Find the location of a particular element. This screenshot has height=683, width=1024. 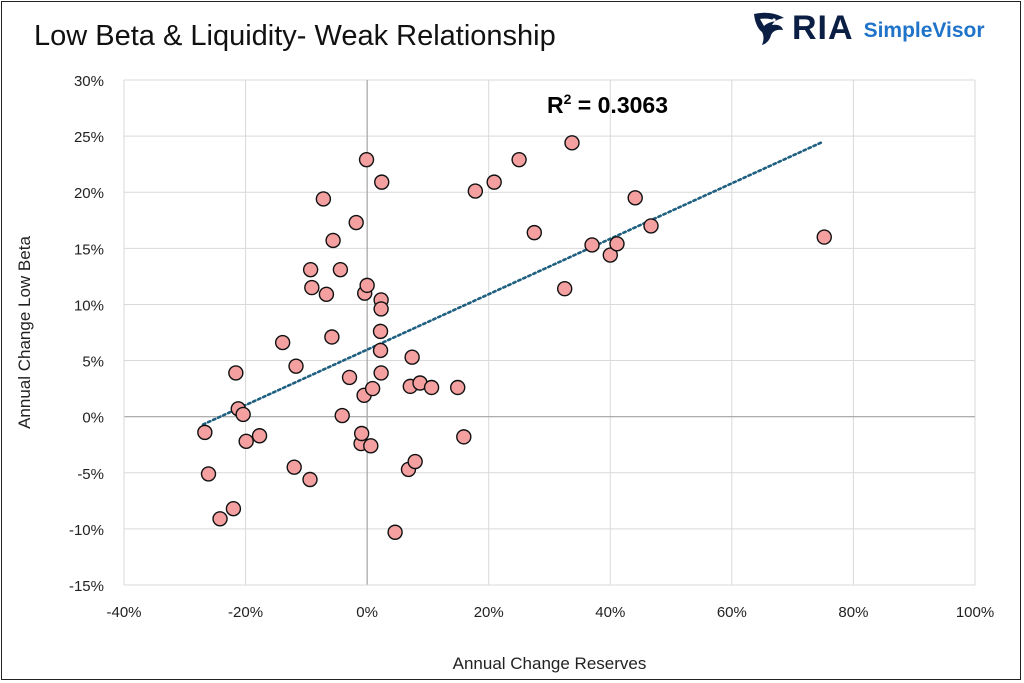

y-tick-label: 30% is located at coordinates (89, 81).